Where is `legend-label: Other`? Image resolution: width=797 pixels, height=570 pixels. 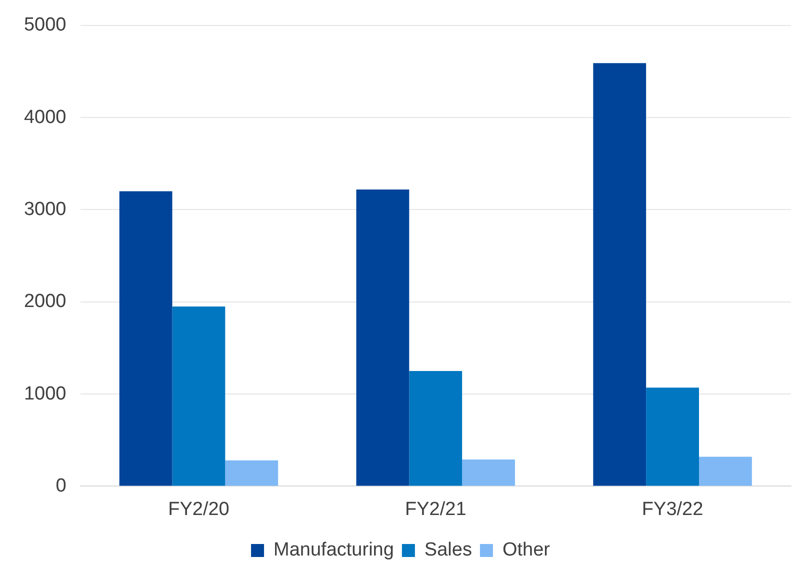 legend-label: Other is located at coordinates (526, 550).